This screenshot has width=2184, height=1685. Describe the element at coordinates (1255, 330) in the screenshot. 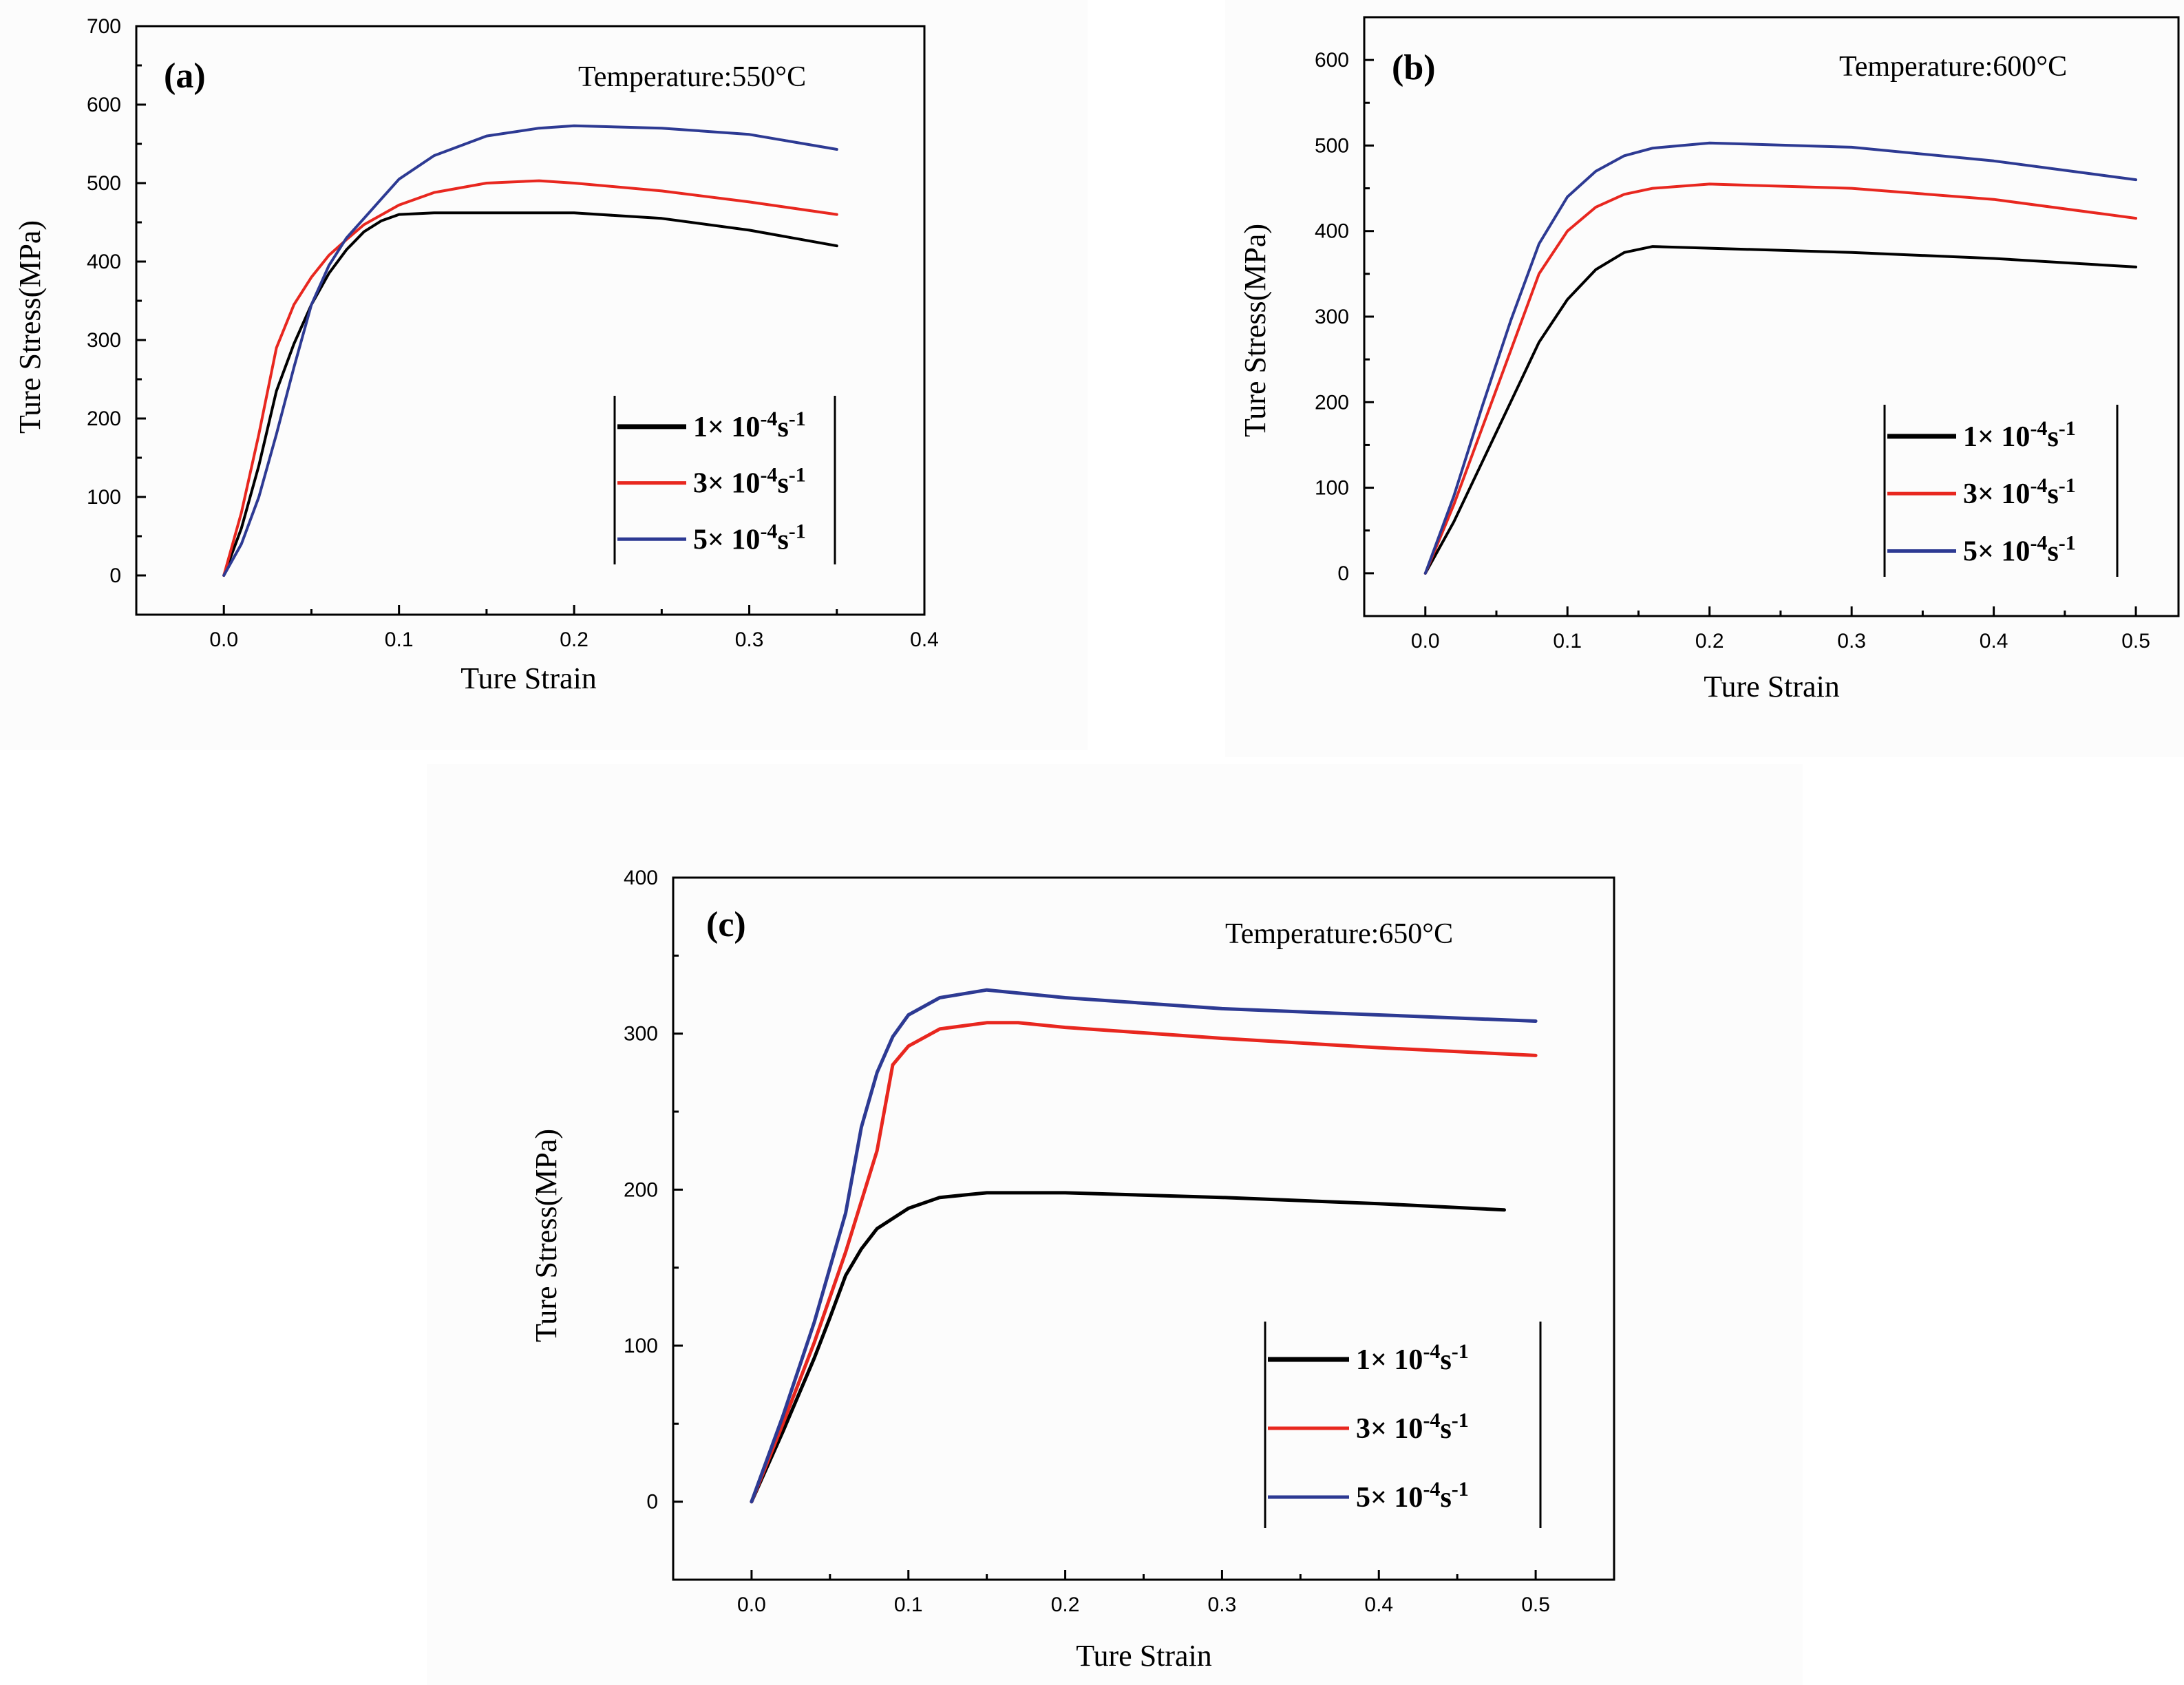

I see `y-axis-title-b: Ture Stress(MPa)` at that location.